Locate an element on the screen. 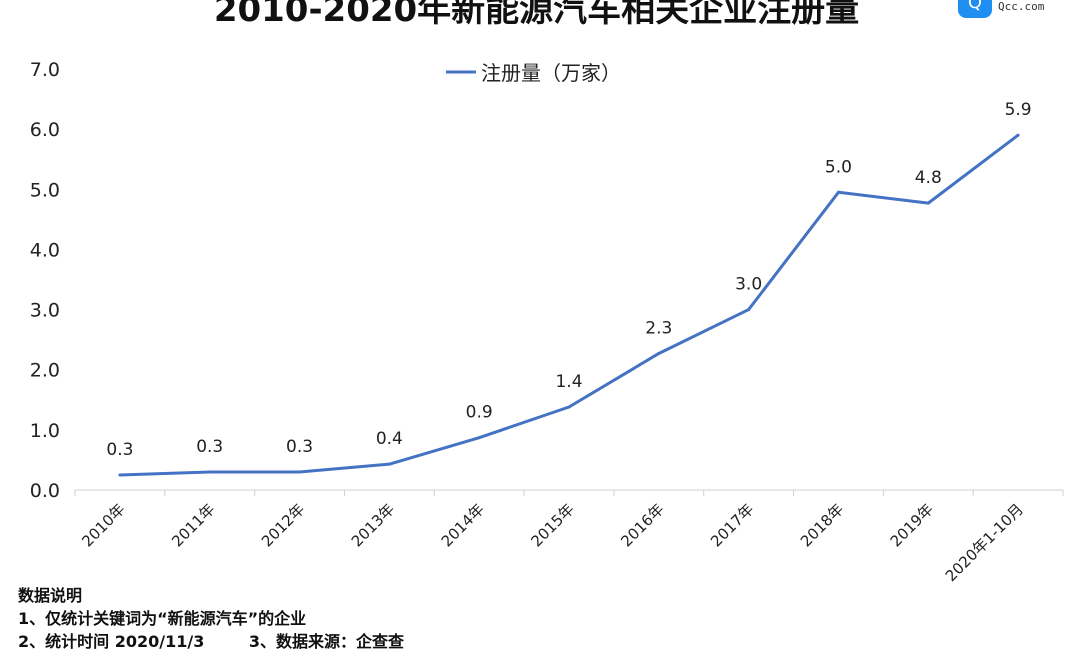 Image resolution: width=1073 pixels, height=653 pixels. data-label: 3.0 is located at coordinates (748, 285).